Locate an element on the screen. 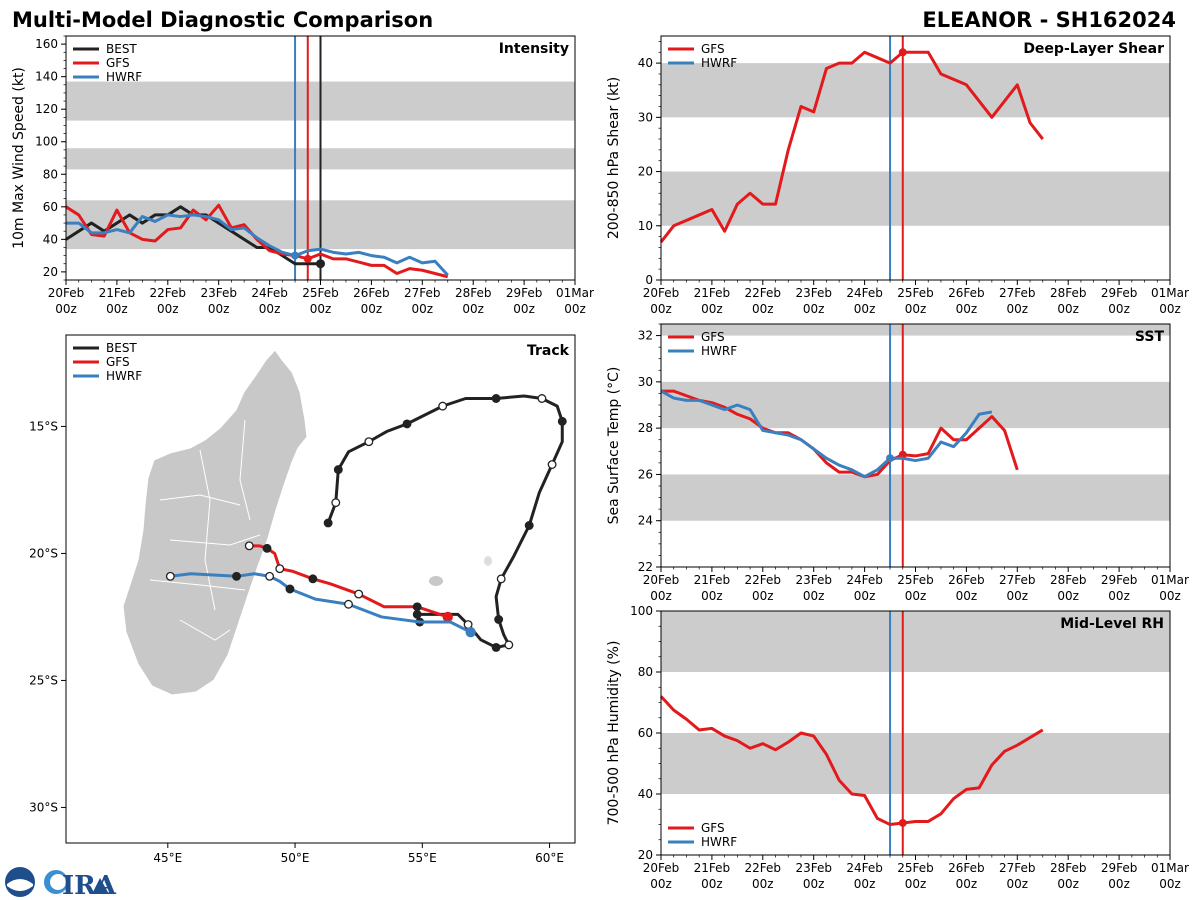 The height and width of the screenshot is (900, 1200). y-tick-label: 0 is located at coordinates (649, 280).